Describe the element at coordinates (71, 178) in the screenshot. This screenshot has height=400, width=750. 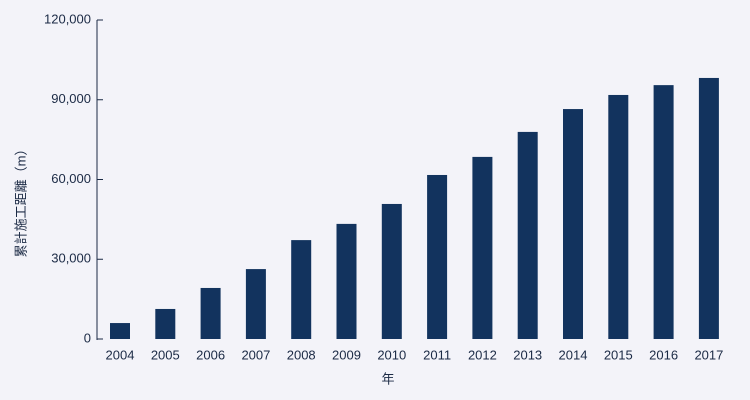
I see `y-tick-label: 60,000` at that location.